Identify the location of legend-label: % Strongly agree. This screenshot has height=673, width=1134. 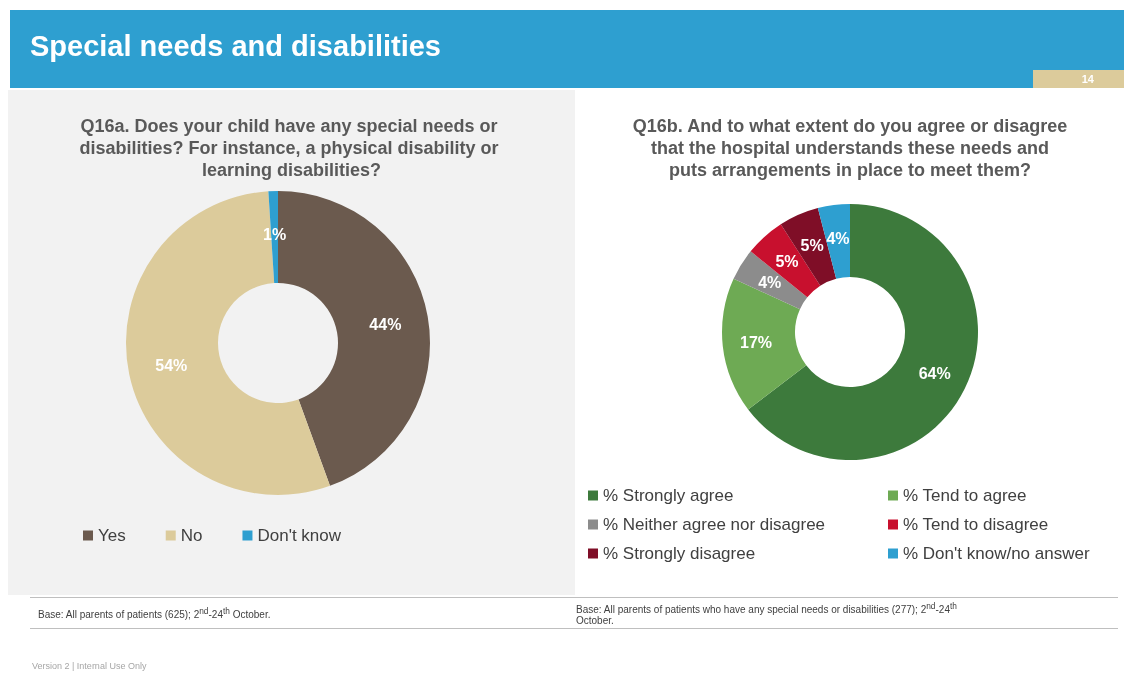
(668, 495).